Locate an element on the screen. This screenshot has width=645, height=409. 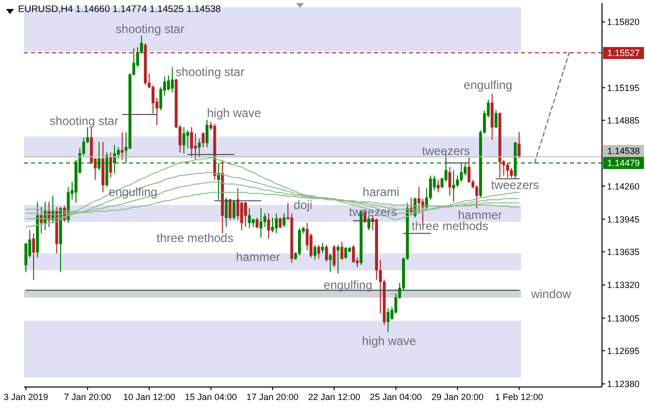
x-tick-label: 29 Jan 20:00 is located at coordinates (457, 397).